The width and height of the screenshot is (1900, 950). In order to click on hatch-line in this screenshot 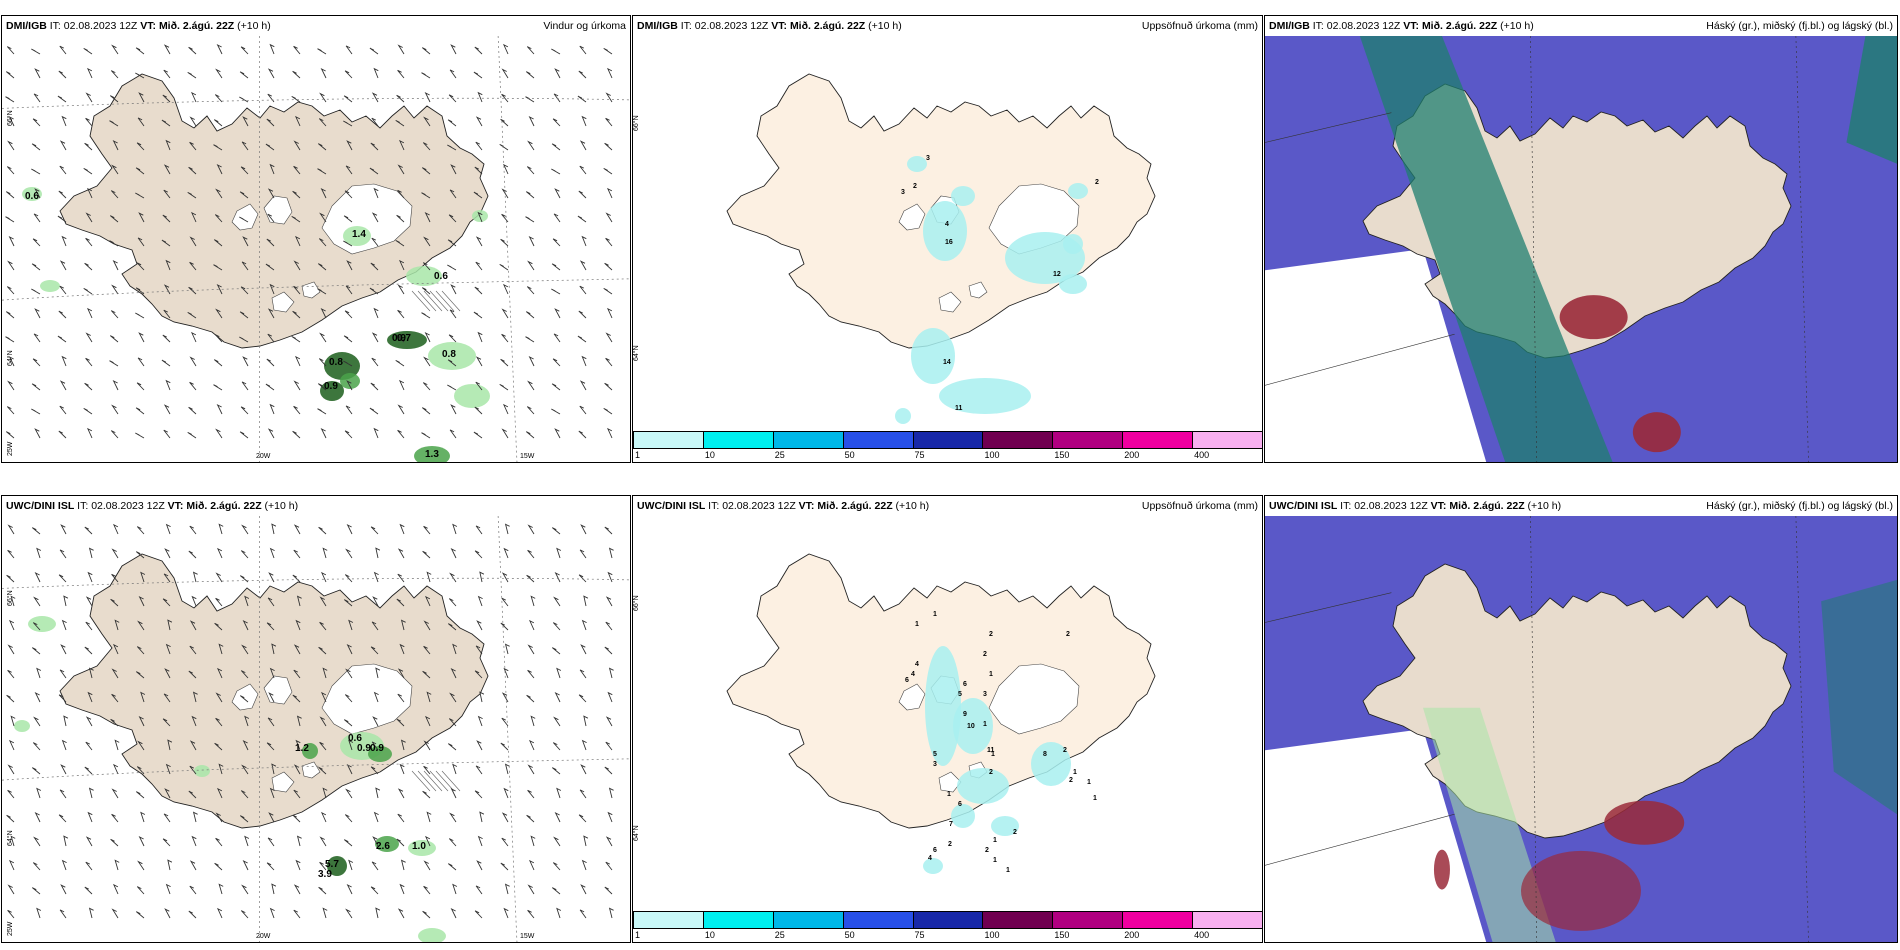, I will do `click(445, 781)`.